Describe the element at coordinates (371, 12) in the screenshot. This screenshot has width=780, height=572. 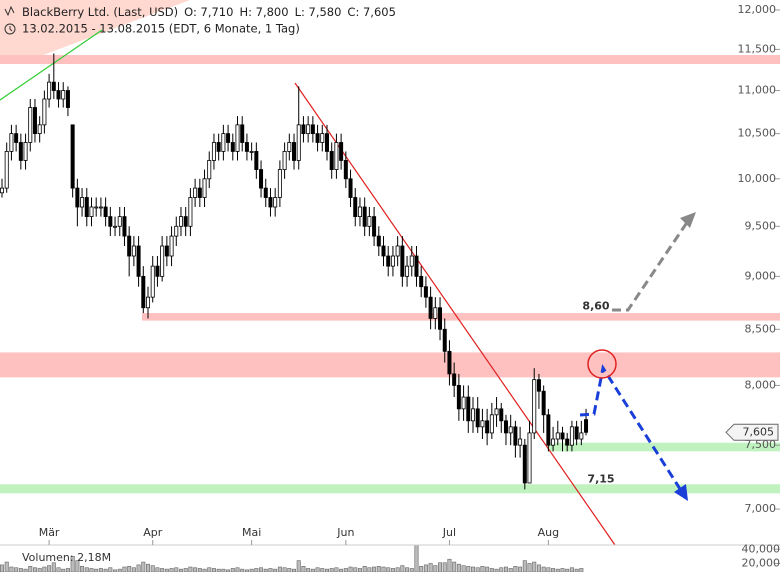
I see `header-close: C: 7,605` at that location.